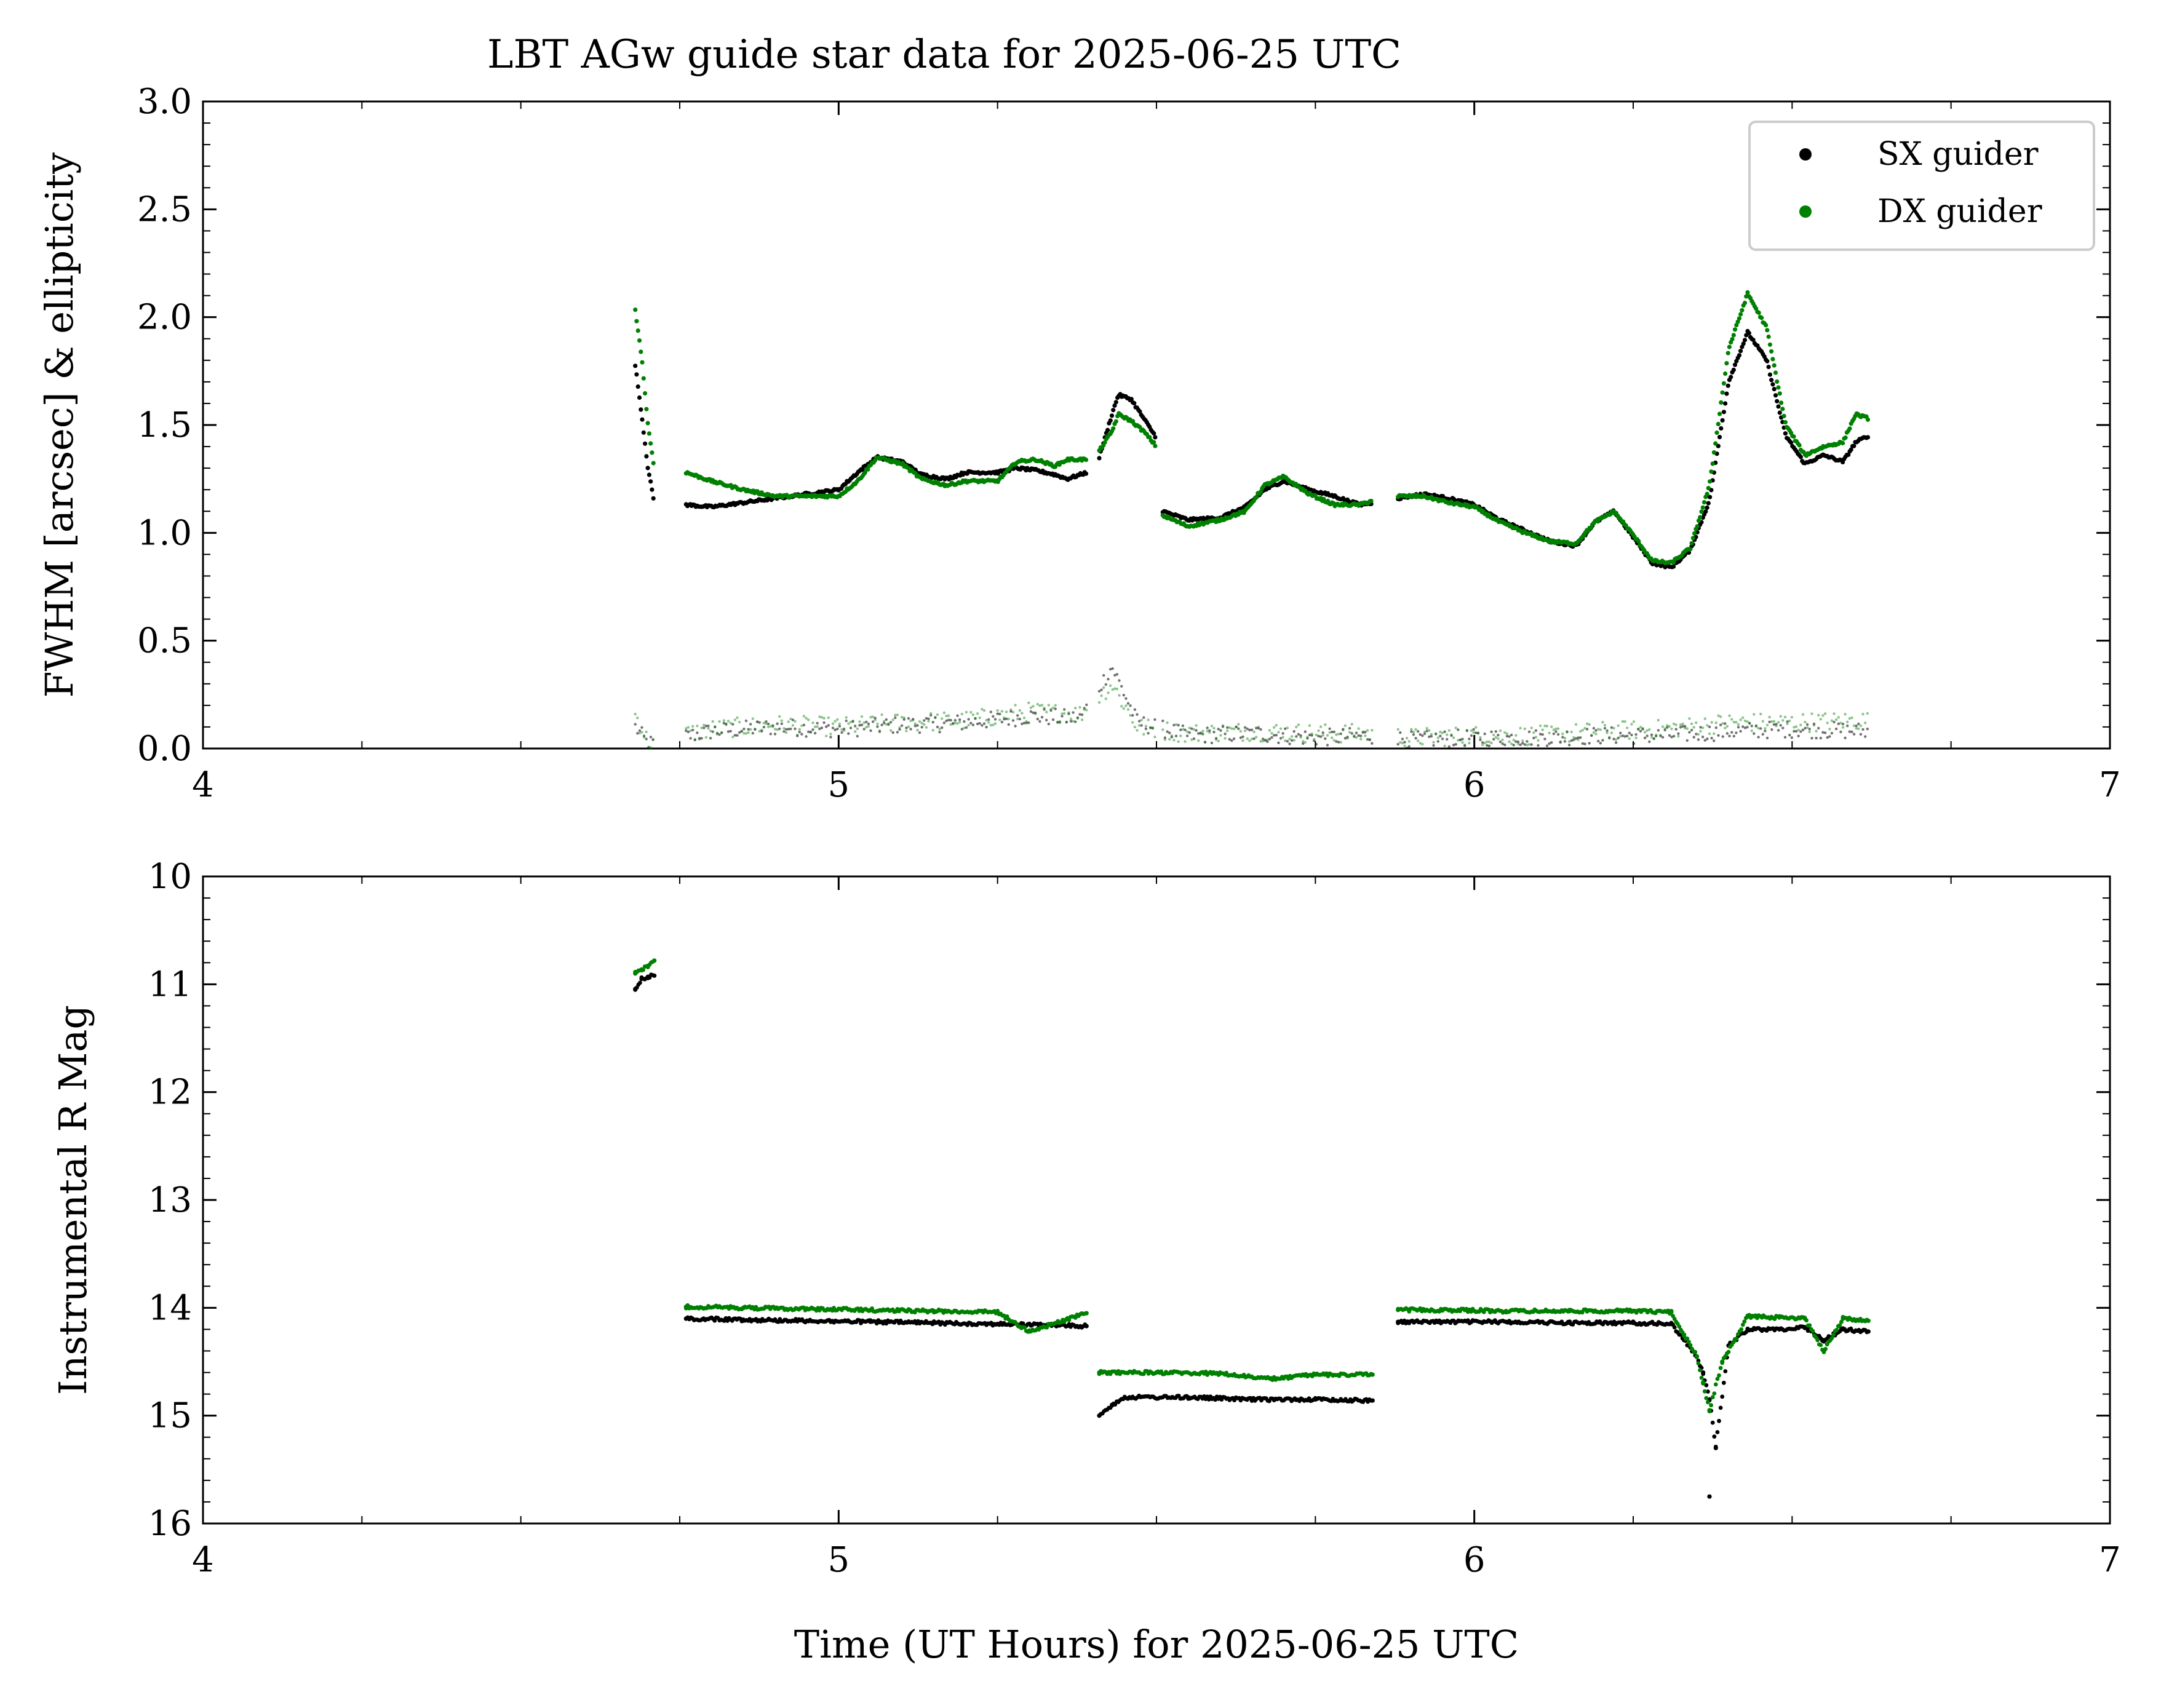 This screenshot has width=2161, height=1708. I want to click on time-axis-label: Time (UT Hours) for 2025-06-25 UTC, so click(1157, 1644).